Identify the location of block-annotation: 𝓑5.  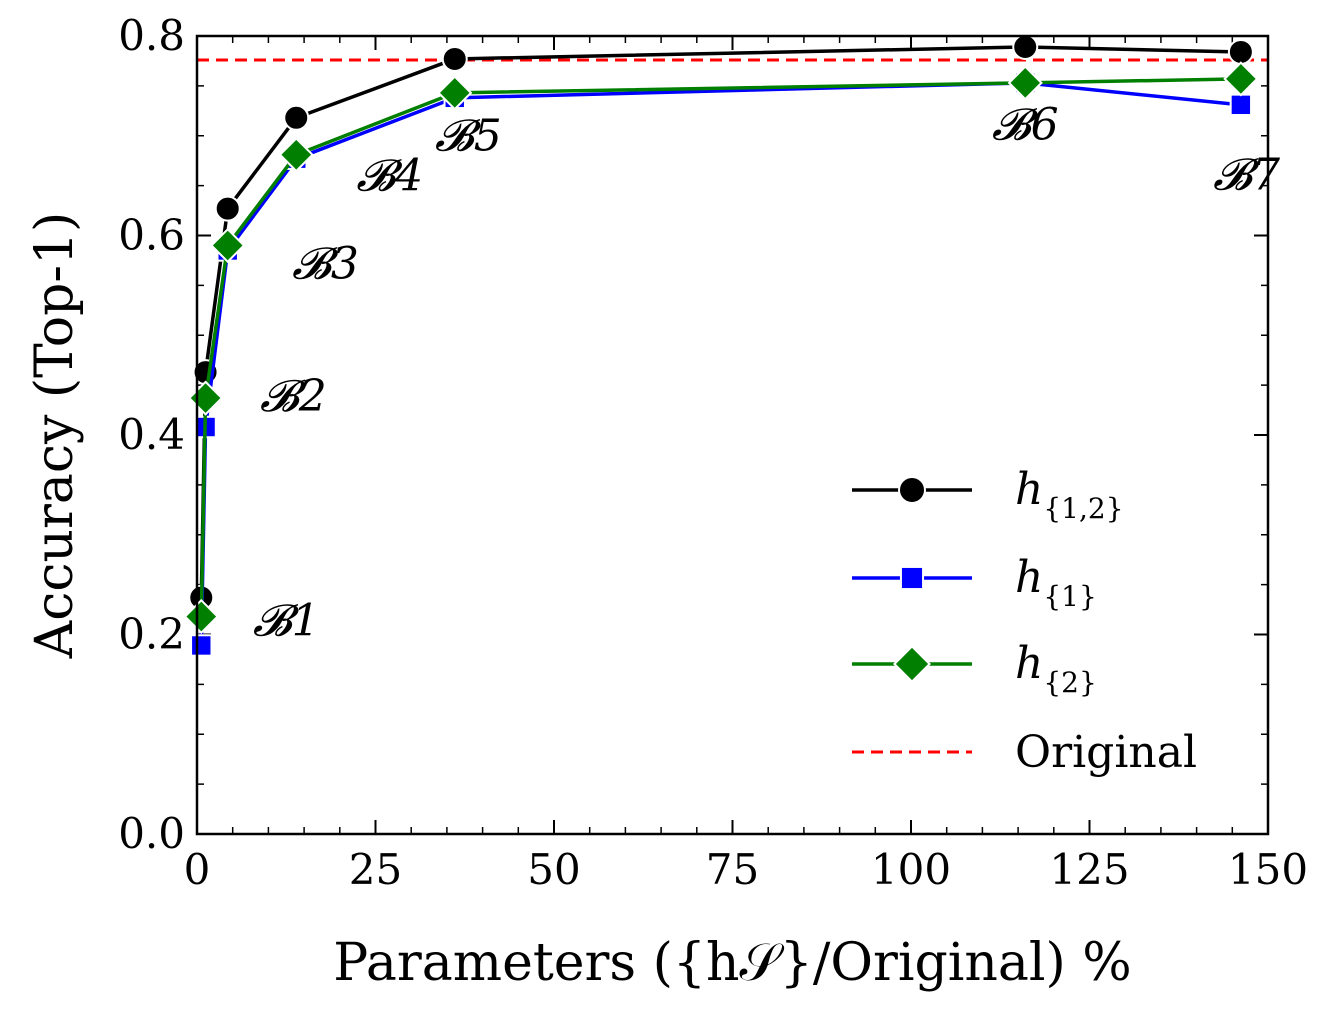
(468, 136).